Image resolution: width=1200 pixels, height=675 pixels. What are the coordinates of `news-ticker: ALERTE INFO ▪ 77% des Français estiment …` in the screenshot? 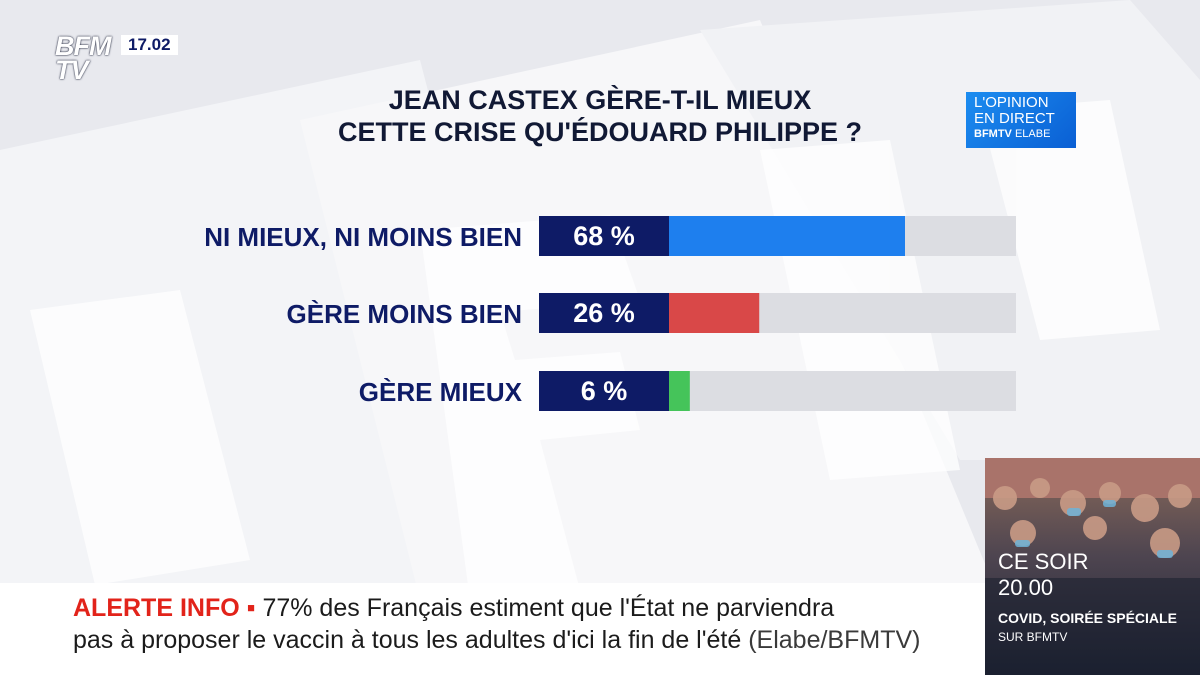 It's located at (492, 629).